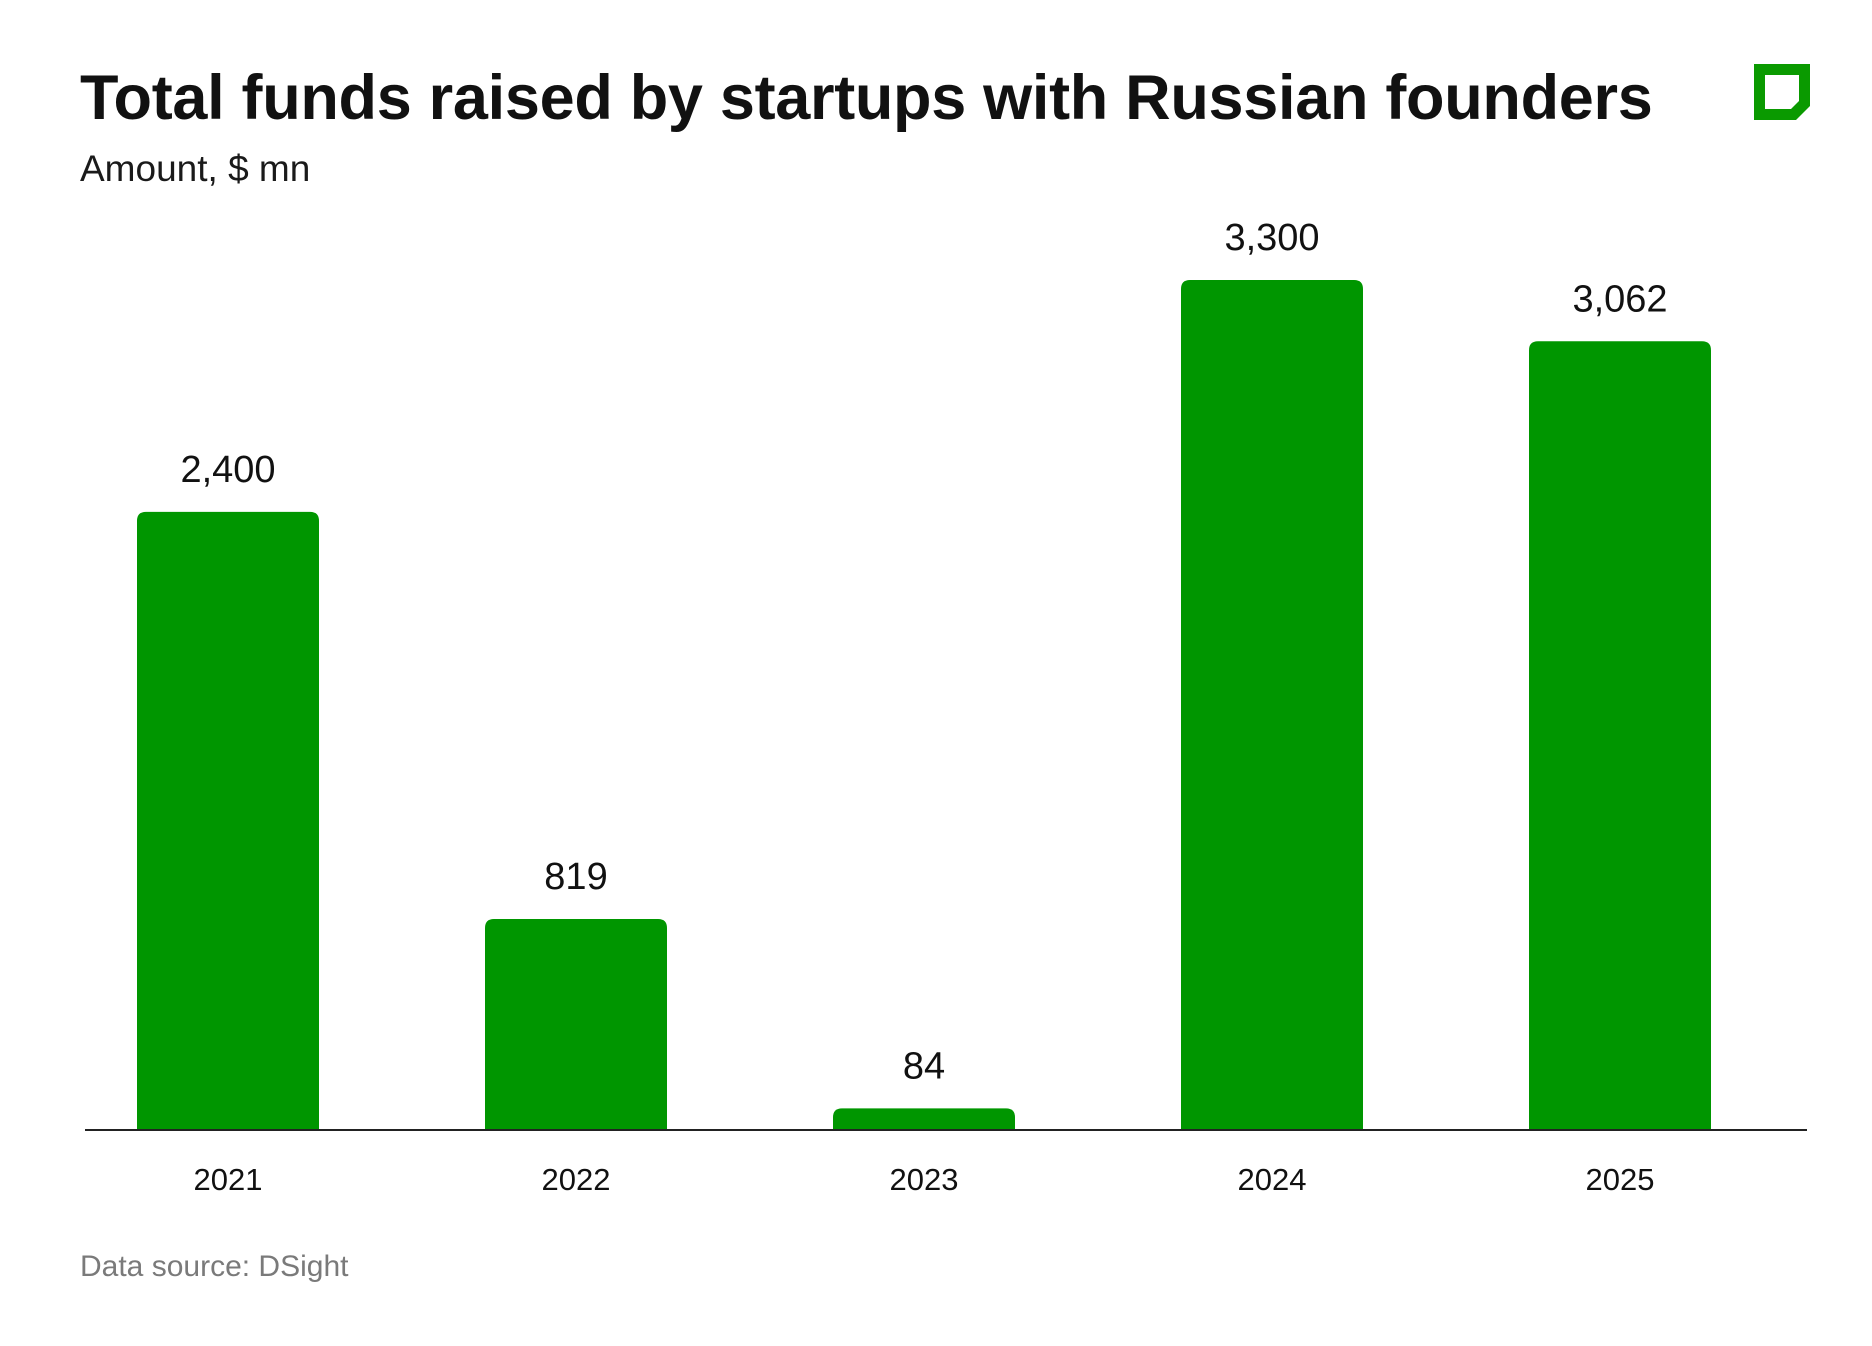  What do you see at coordinates (227, 470) in the screenshot?
I see `value-label-2021: 2,400` at bounding box center [227, 470].